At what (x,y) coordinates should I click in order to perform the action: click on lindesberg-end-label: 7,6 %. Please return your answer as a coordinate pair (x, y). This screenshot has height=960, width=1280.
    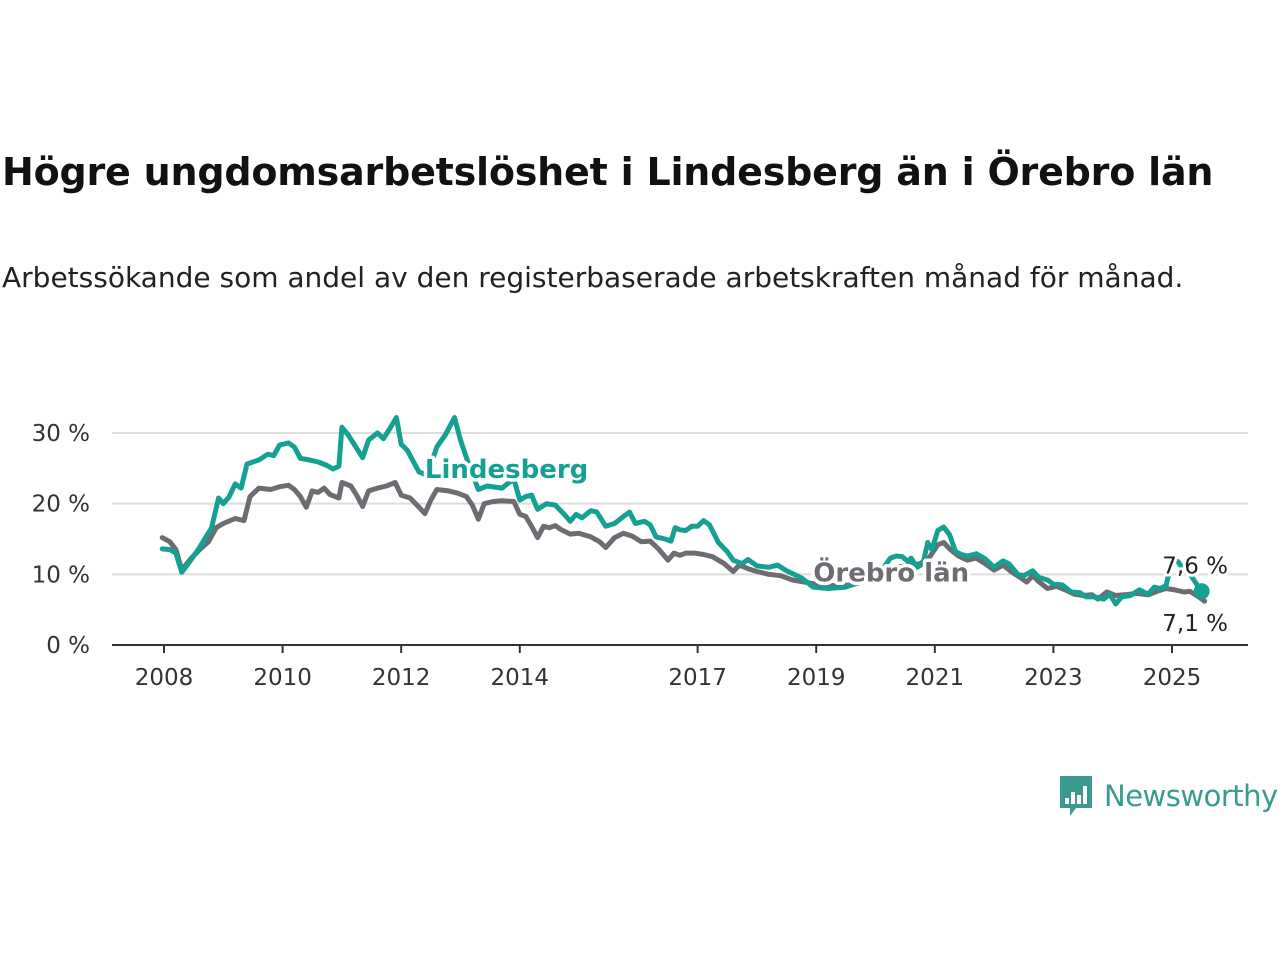
    Looking at the image, I should click on (1195, 566).